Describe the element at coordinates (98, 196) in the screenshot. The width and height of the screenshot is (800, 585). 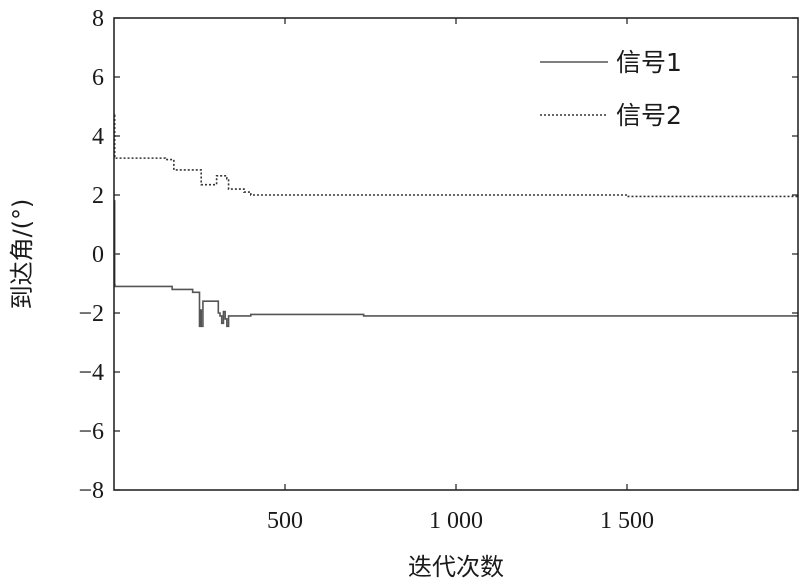
I see `y-tick-label: 2` at that location.